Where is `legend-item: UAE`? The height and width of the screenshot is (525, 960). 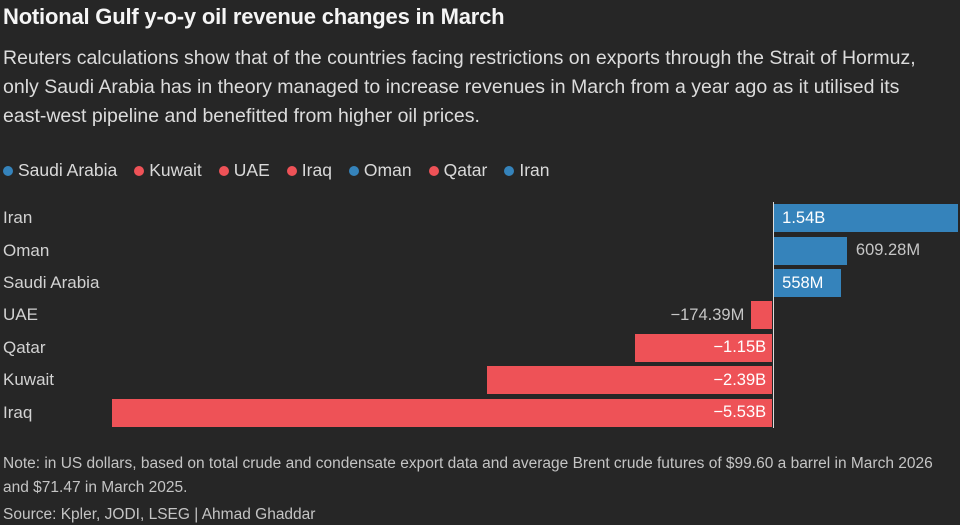
legend-item: UAE is located at coordinates (244, 170).